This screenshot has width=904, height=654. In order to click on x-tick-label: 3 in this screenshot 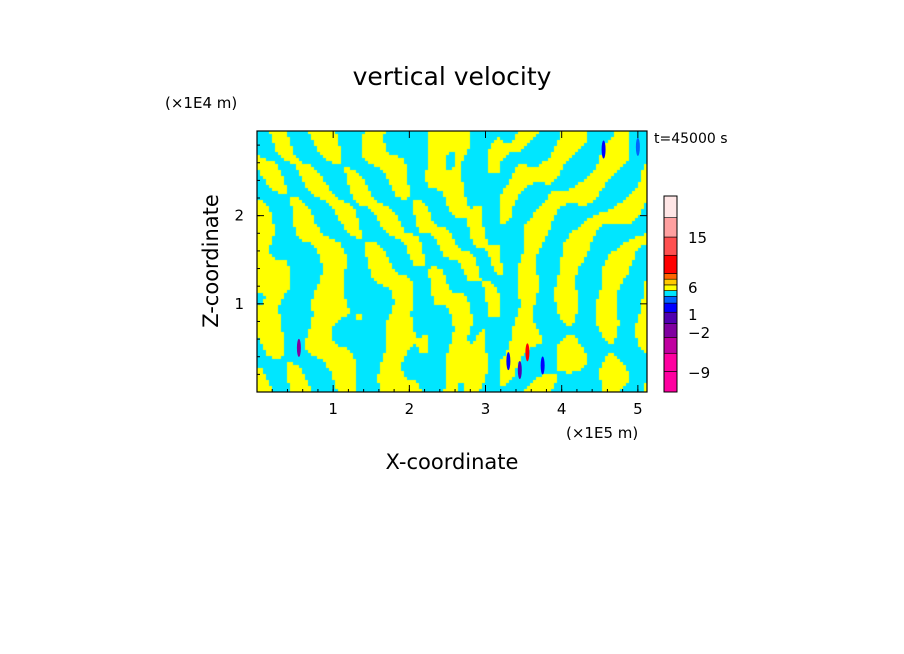, I will do `click(486, 409)`.